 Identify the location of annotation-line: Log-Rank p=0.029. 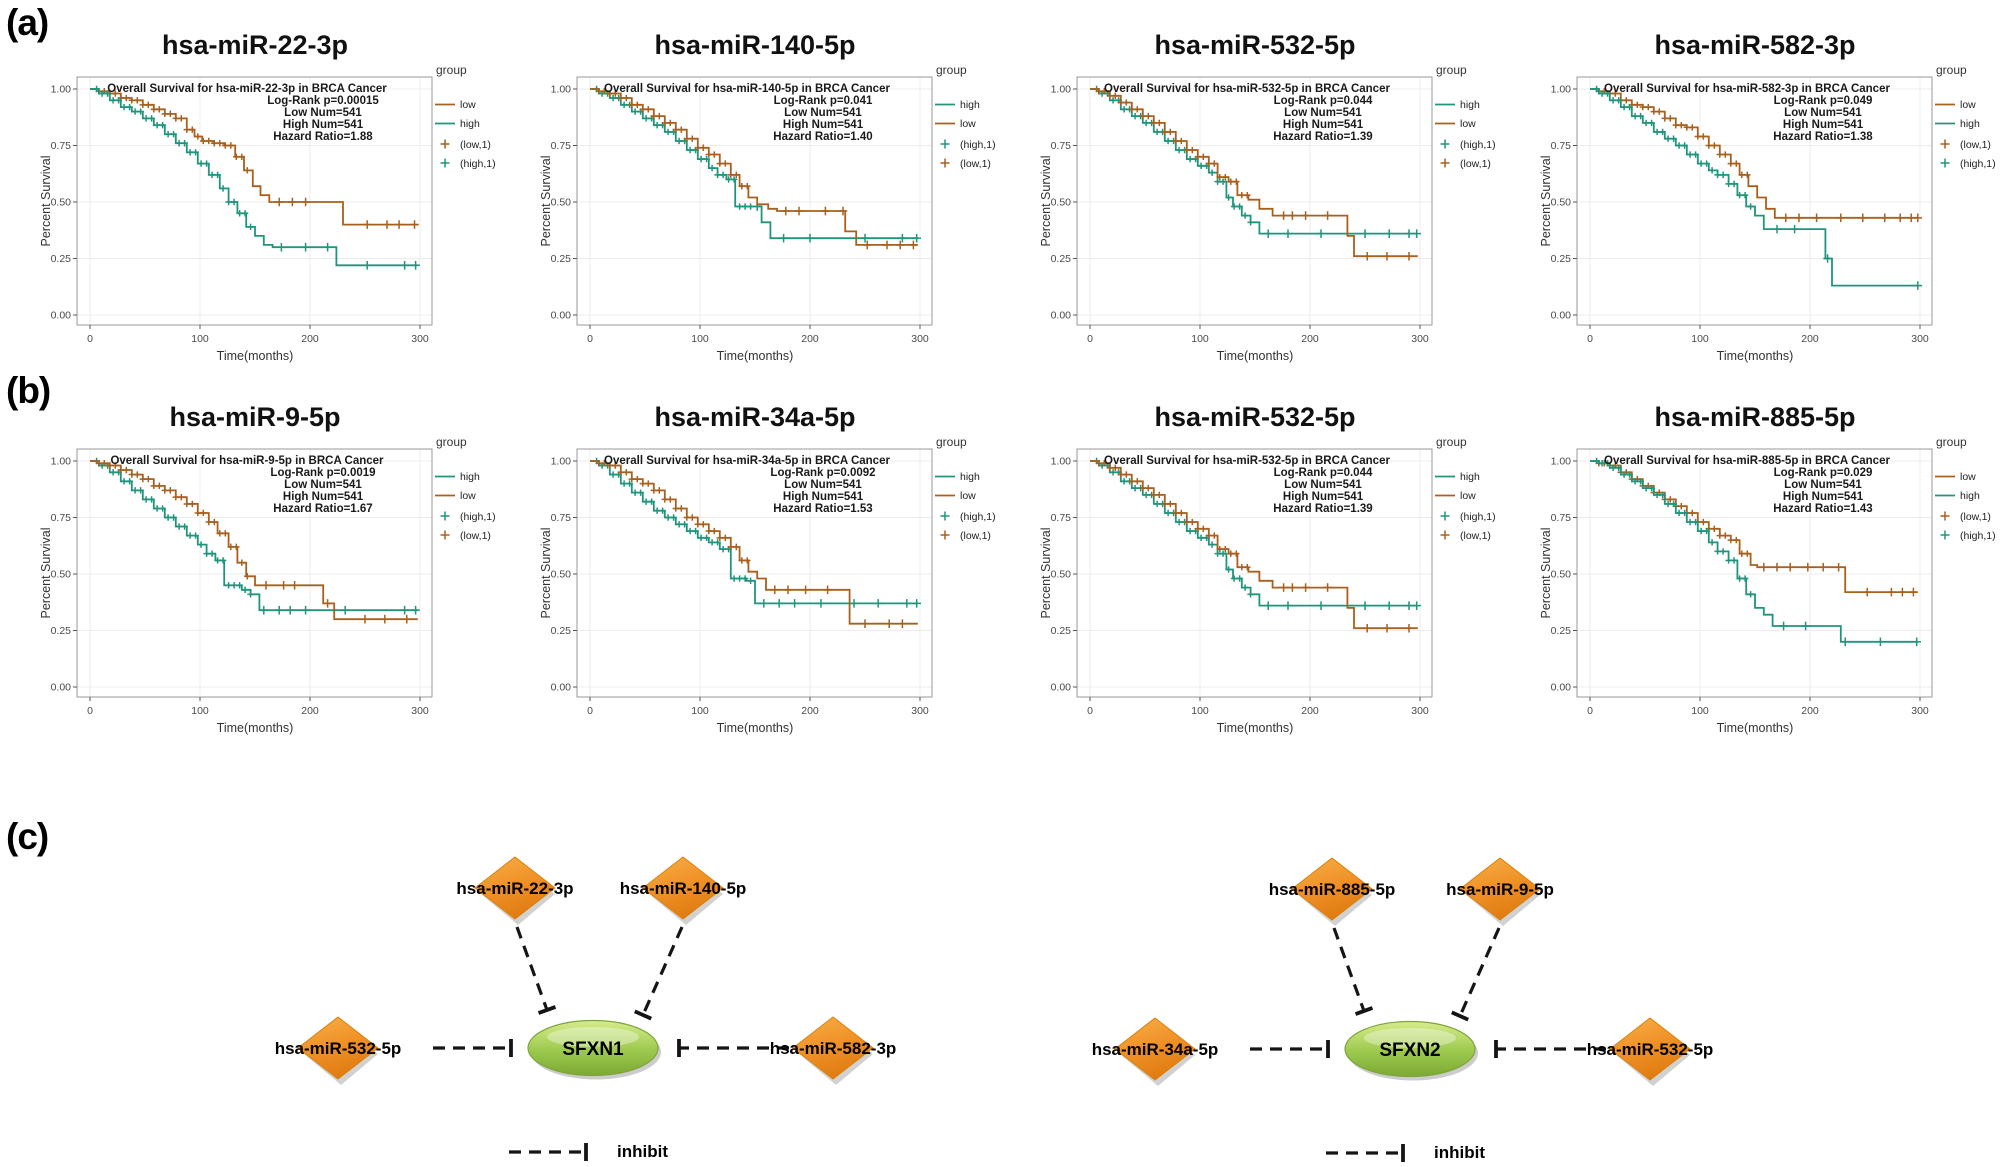
(1823, 473).